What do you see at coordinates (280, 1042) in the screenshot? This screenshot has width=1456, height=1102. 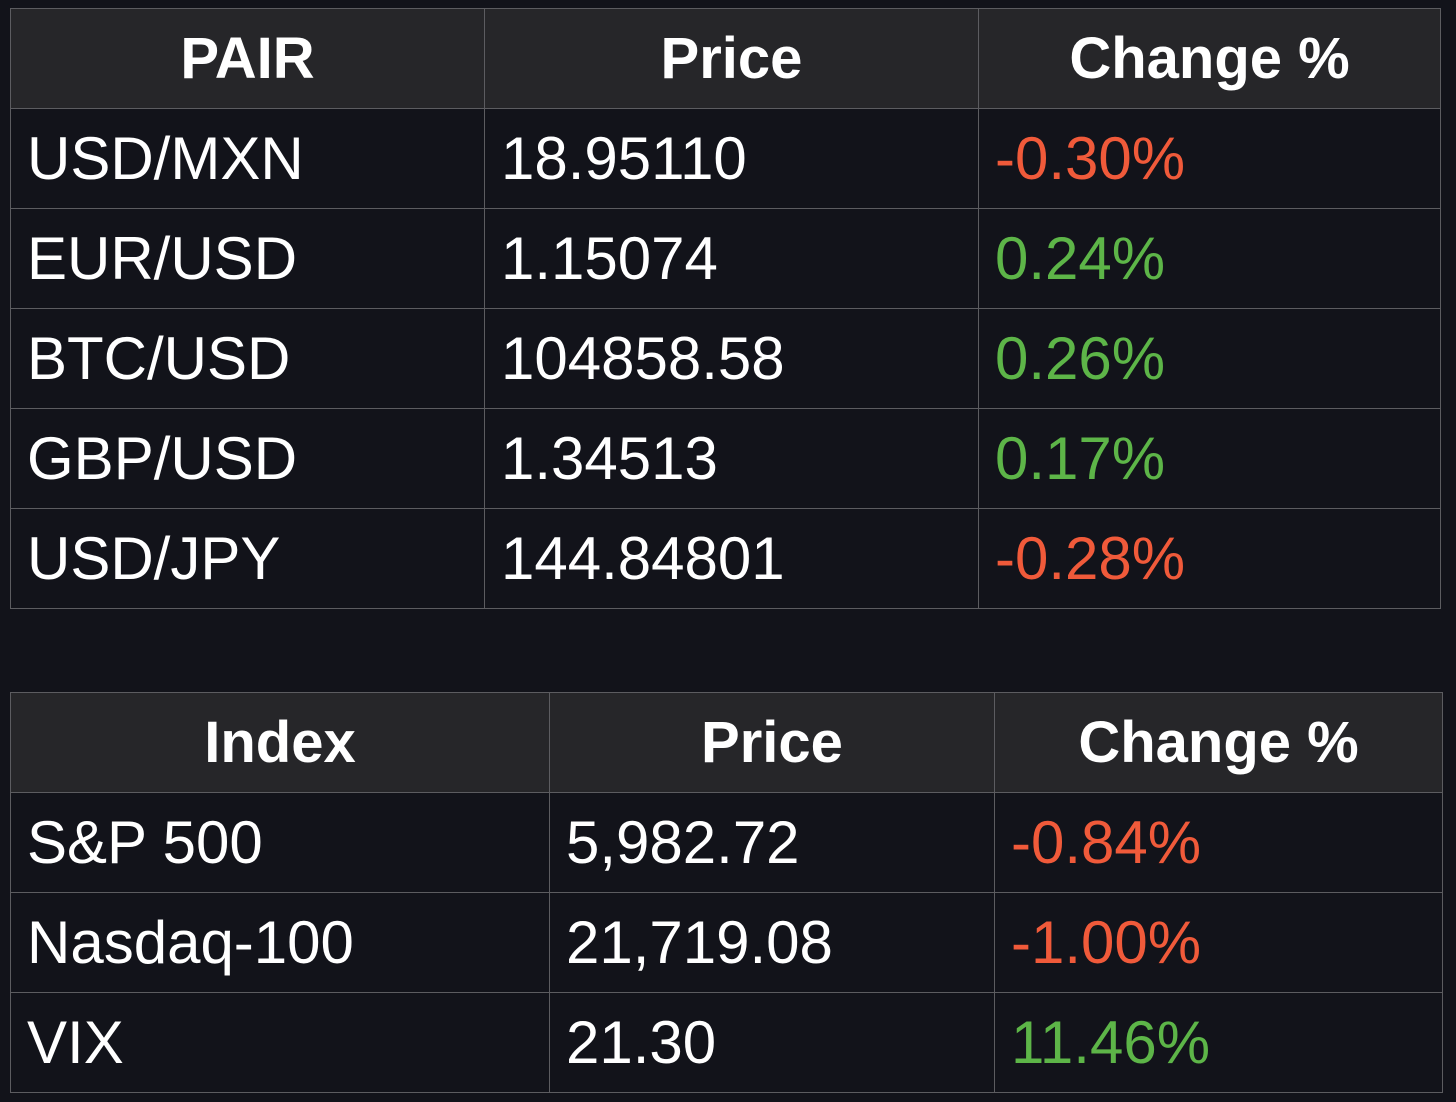 I see `index-cell: VIX` at bounding box center [280, 1042].